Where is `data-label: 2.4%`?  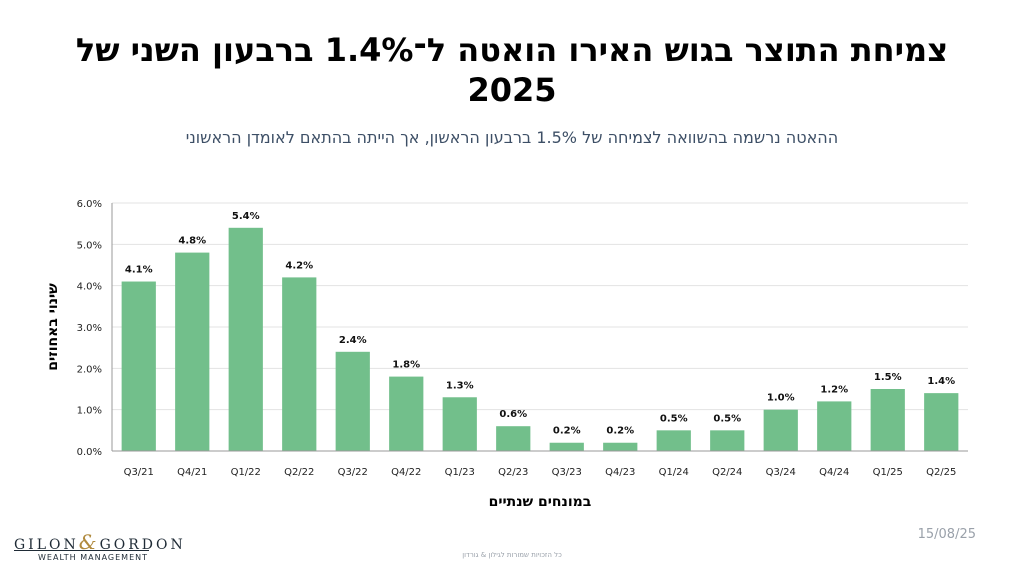 data-label: 2.4% is located at coordinates (353, 340).